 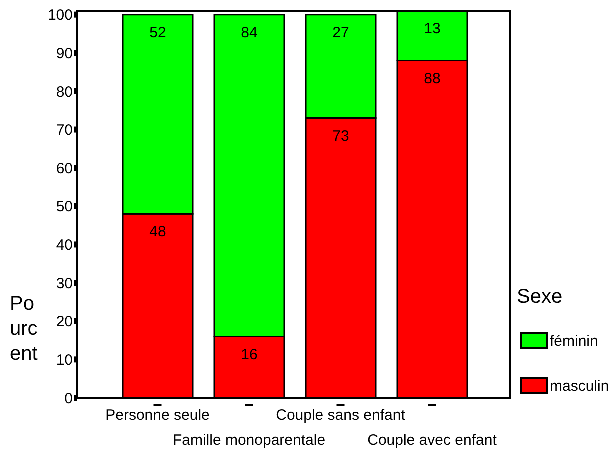 What do you see at coordinates (64, 92) in the screenshot?
I see `y-tick-label: 80` at bounding box center [64, 92].